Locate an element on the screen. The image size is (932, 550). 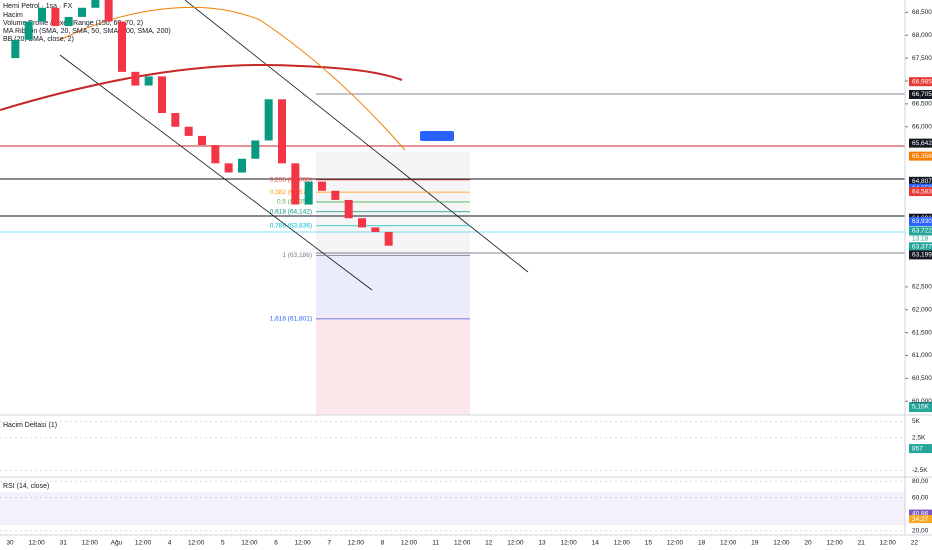
fib-label: 0,382 (64,571) is located at coordinates (291, 192).